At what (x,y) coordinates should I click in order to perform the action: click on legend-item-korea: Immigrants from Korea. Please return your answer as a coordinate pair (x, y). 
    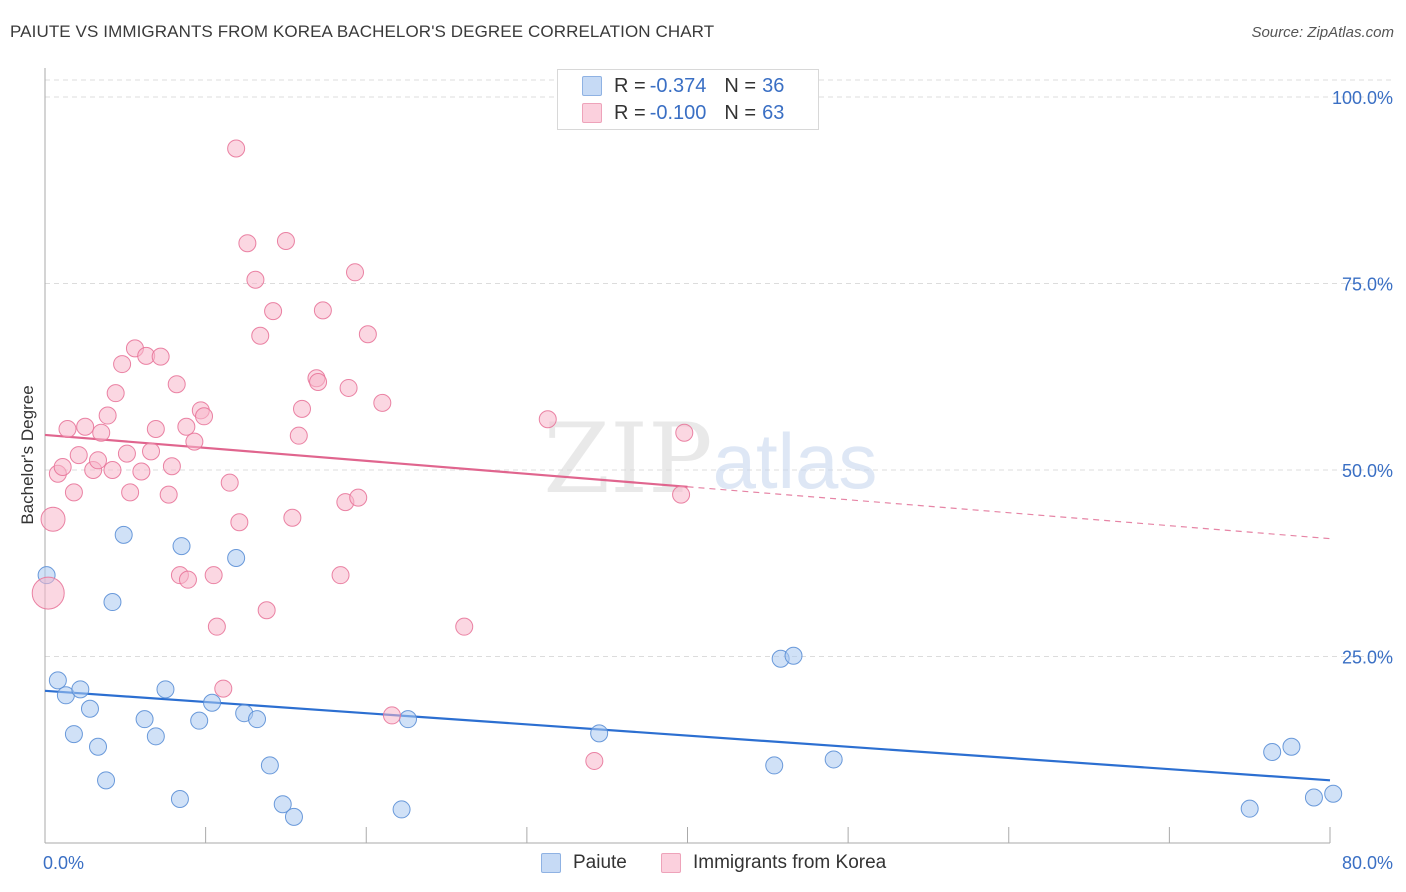
    Looking at the image, I should click on (773, 863).